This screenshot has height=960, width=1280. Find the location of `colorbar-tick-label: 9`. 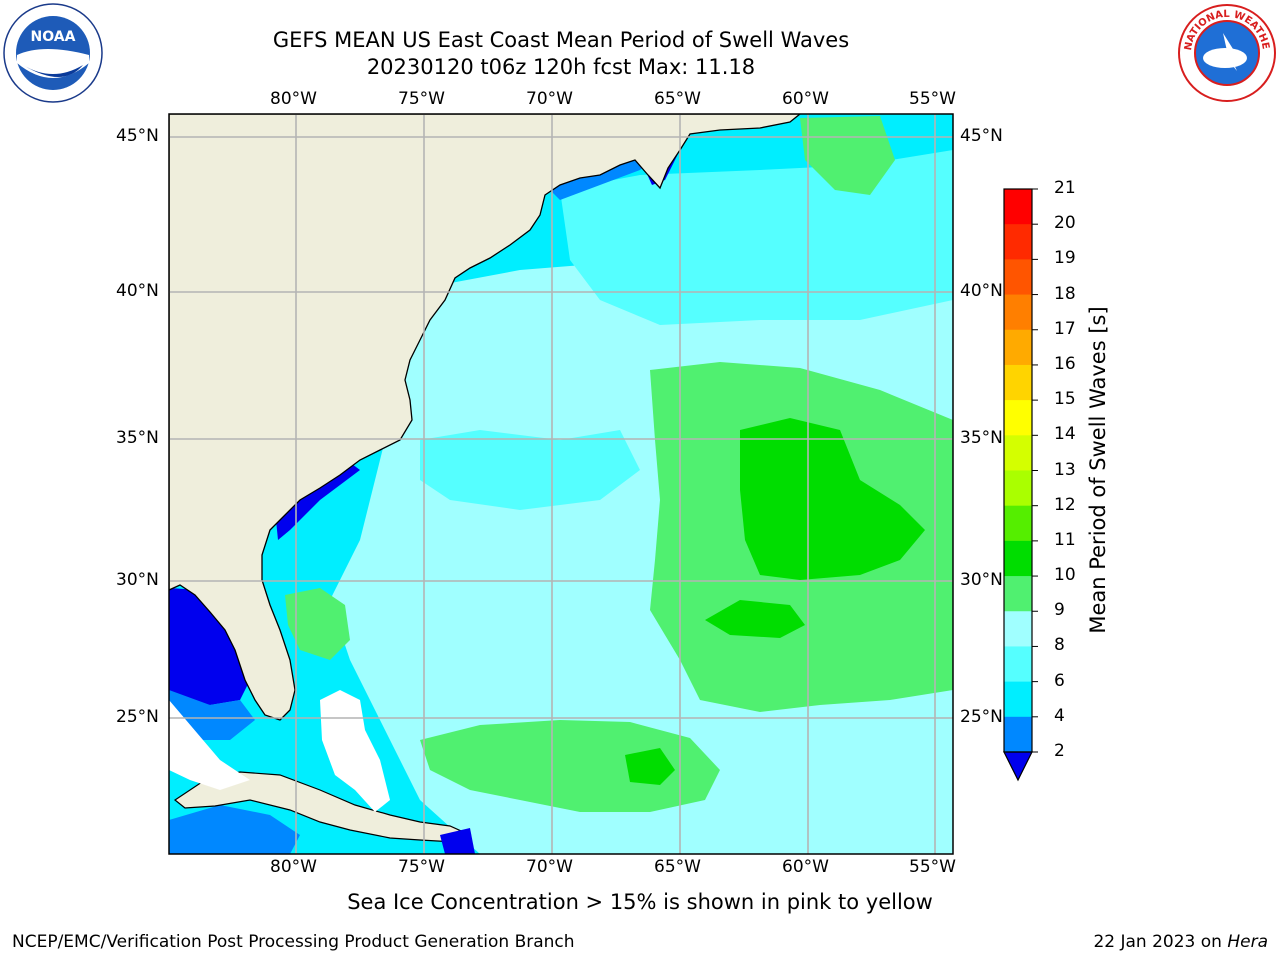

colorbar-tick-label: 9 is located at coordinates (1059, 610).